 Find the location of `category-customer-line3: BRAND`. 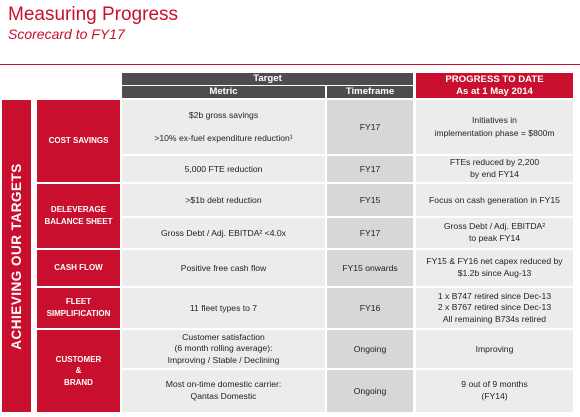

category-customer-line3: BRAND is located at coordinates (78, 382).